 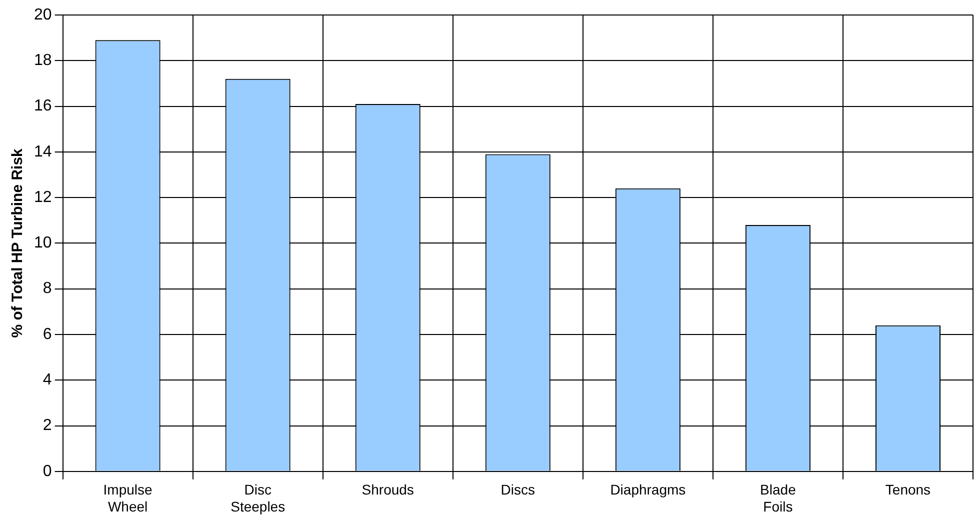 What do you see at coordinates (43, 243) in the screenshot?
I see `y-tick-label: 10` at bounding box center [43, 243].